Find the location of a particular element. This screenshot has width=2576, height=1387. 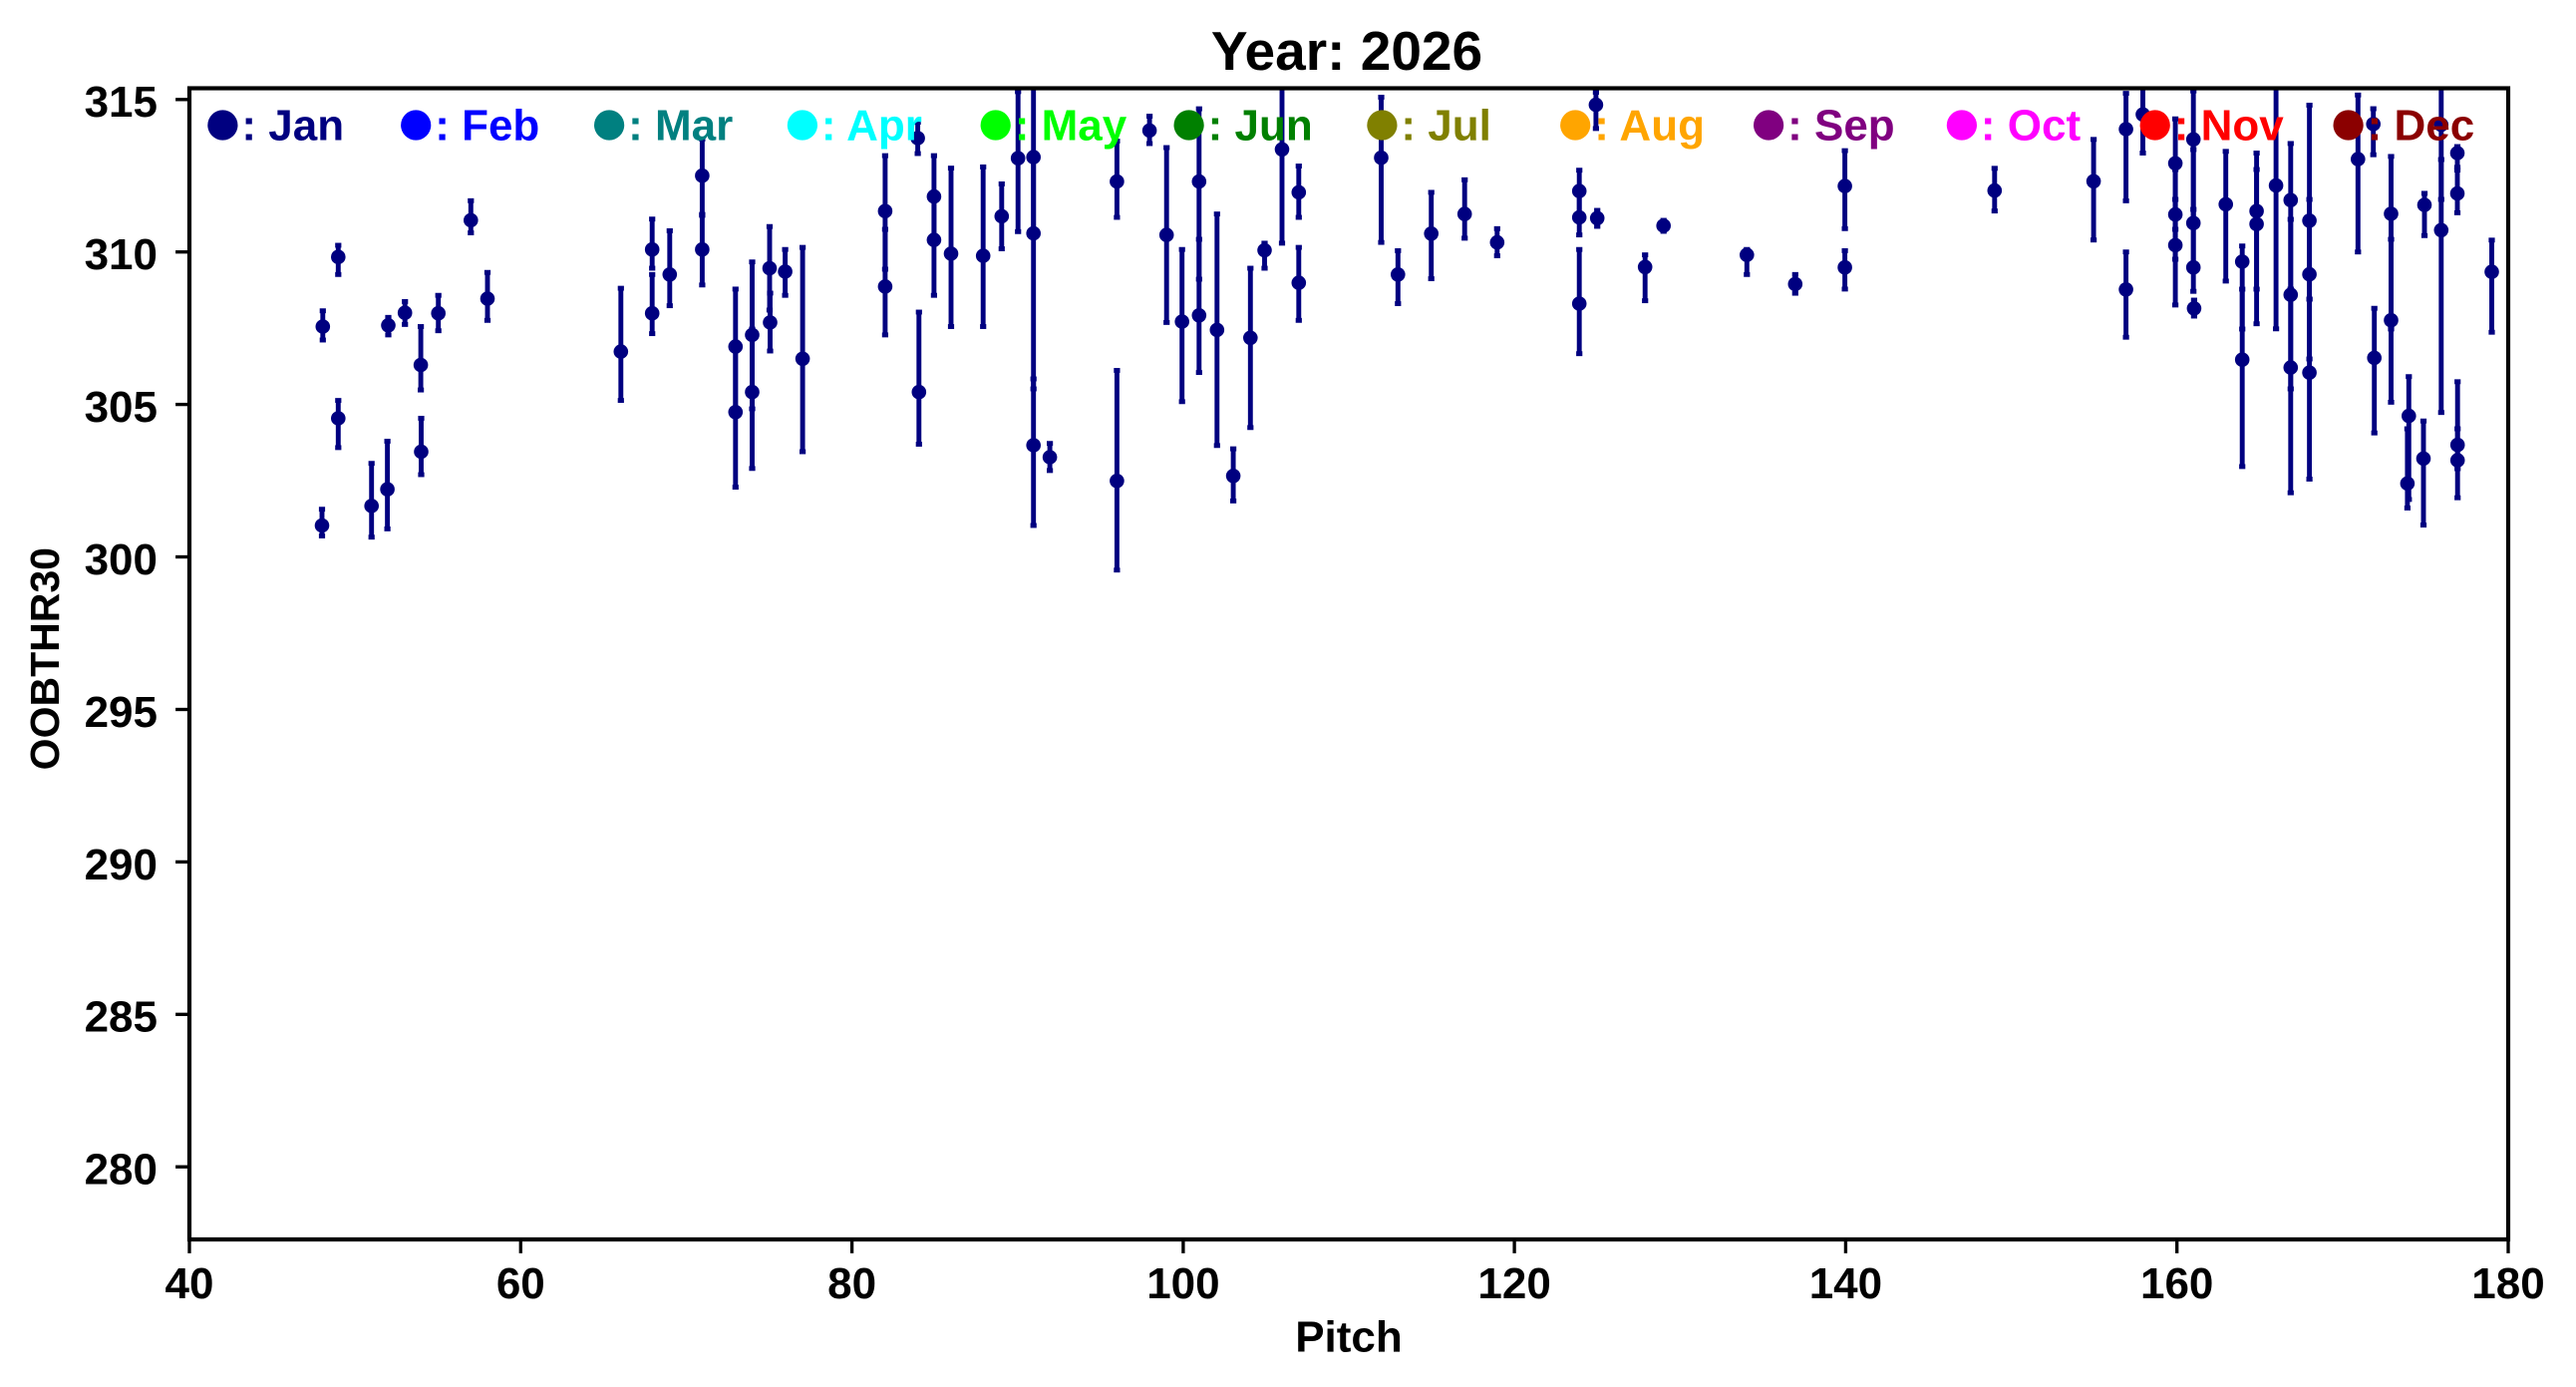

svg-text:: Sep: : Sep is located at coordinates (1841, 127).